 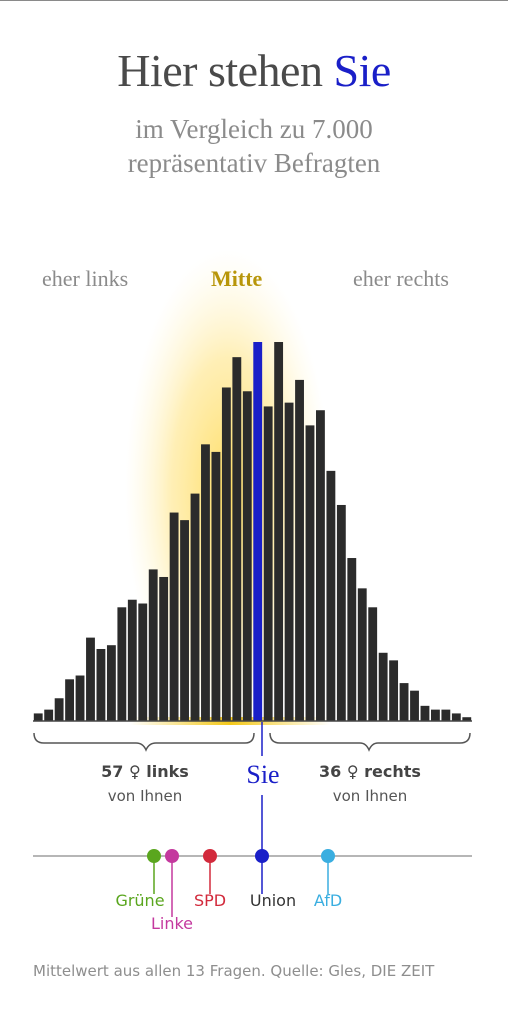 What do you see at coordinates (254, 129) in the screenshot?
I see `subtitle-line-1: im Vergleich zu 7.000` at bounding box center [254, 129].